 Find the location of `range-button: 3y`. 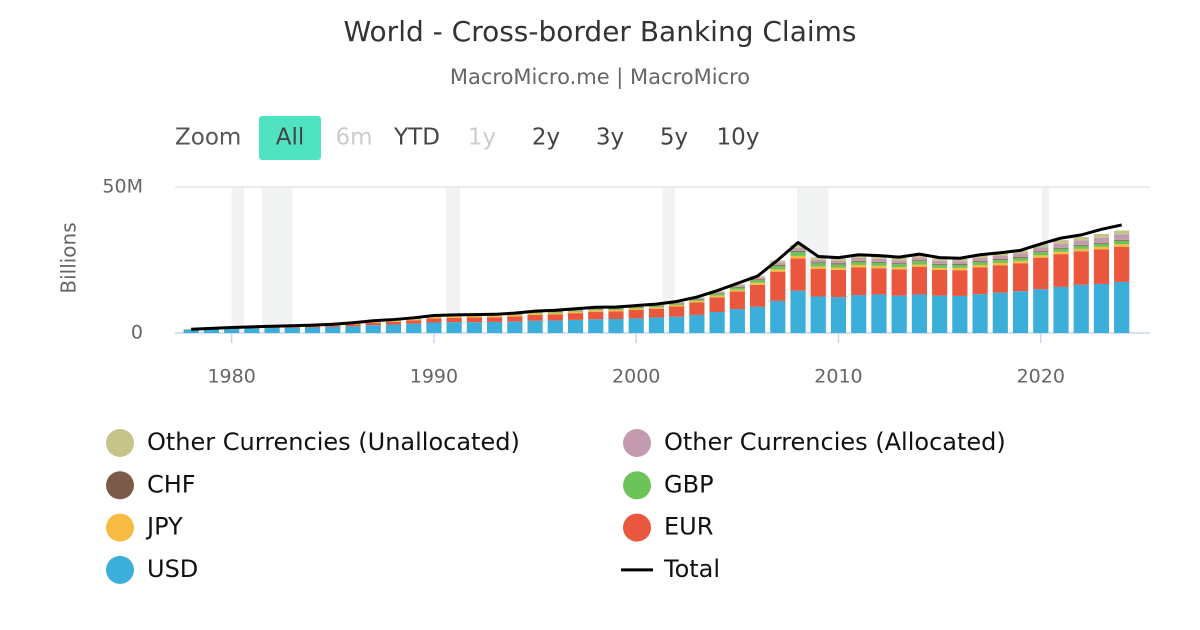

range-button: 3y is located at coordinates (610, 138).